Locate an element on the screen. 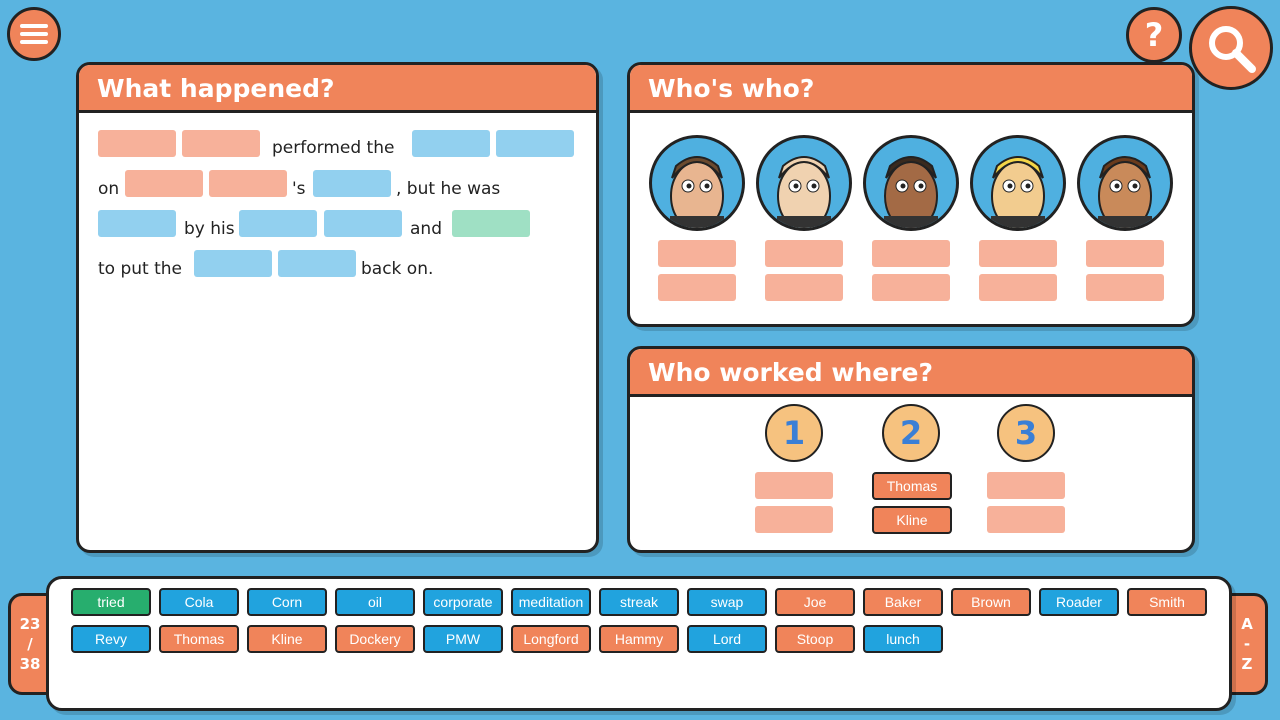 Image resolution: width=1280 pixels, height=720 pixels. question-icon: ? is located at coordinates (1154, 35).